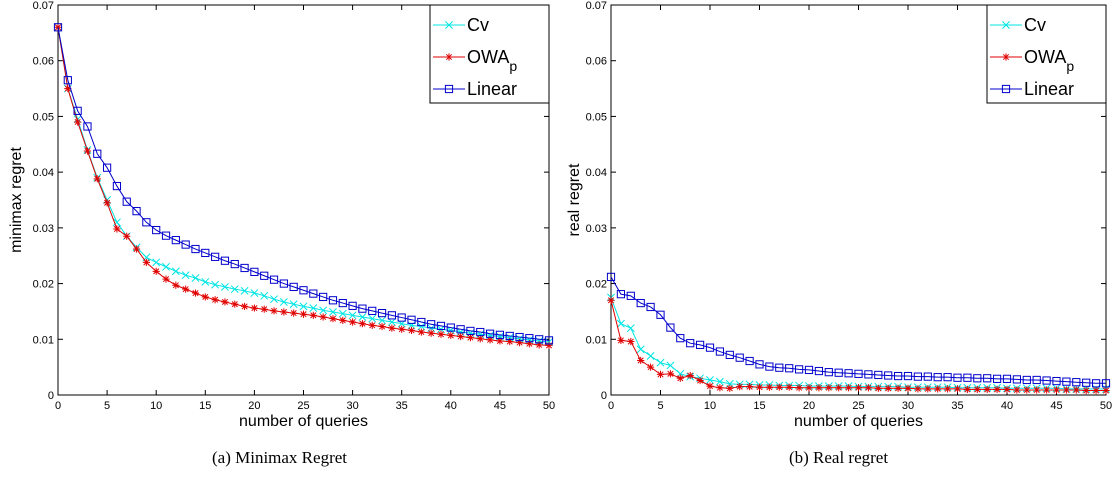  What do you see at coordinates (611, 406) in the screenshot?
I see `x-tick-label: 0` at bounding box center [611, 406].